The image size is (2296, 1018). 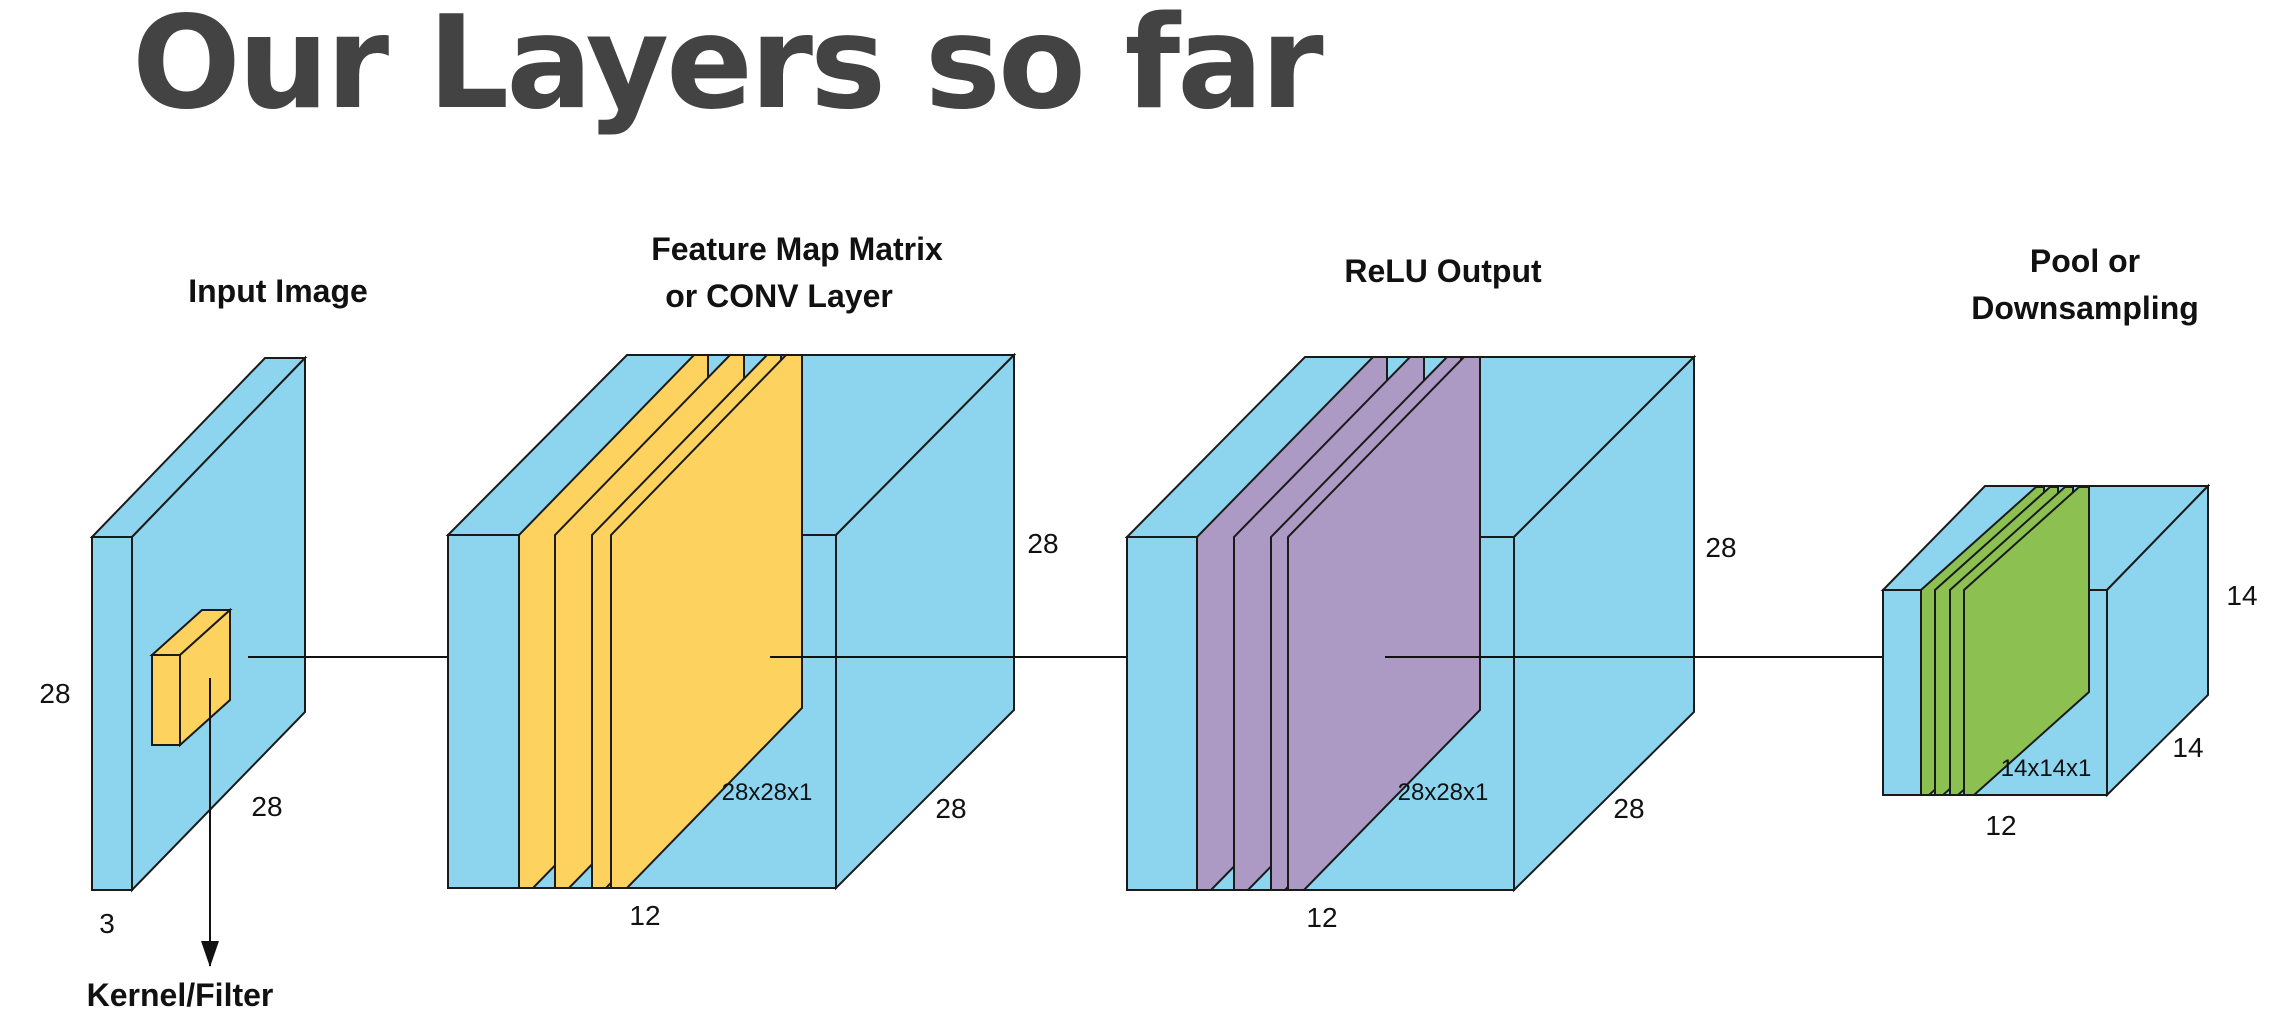 What do you see at coordinates (266, 806) in the screenshot?
I see `input-depth-dim: 28` at bounding box center [266, 806].